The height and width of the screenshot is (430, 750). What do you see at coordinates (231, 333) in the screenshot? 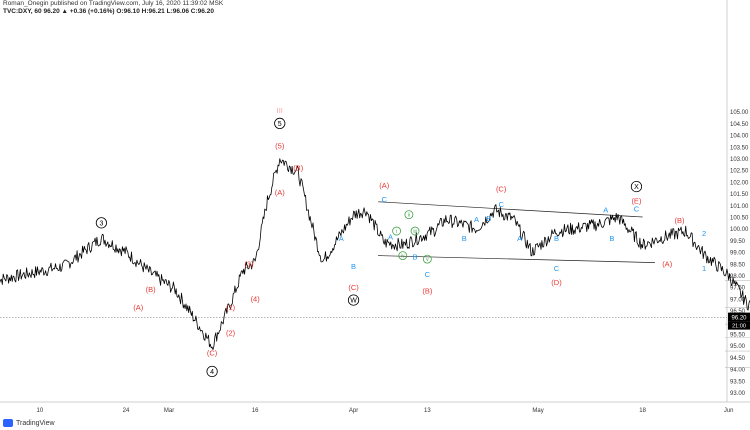
I see `wave-label: (2)` at bounding box center [231, 333].